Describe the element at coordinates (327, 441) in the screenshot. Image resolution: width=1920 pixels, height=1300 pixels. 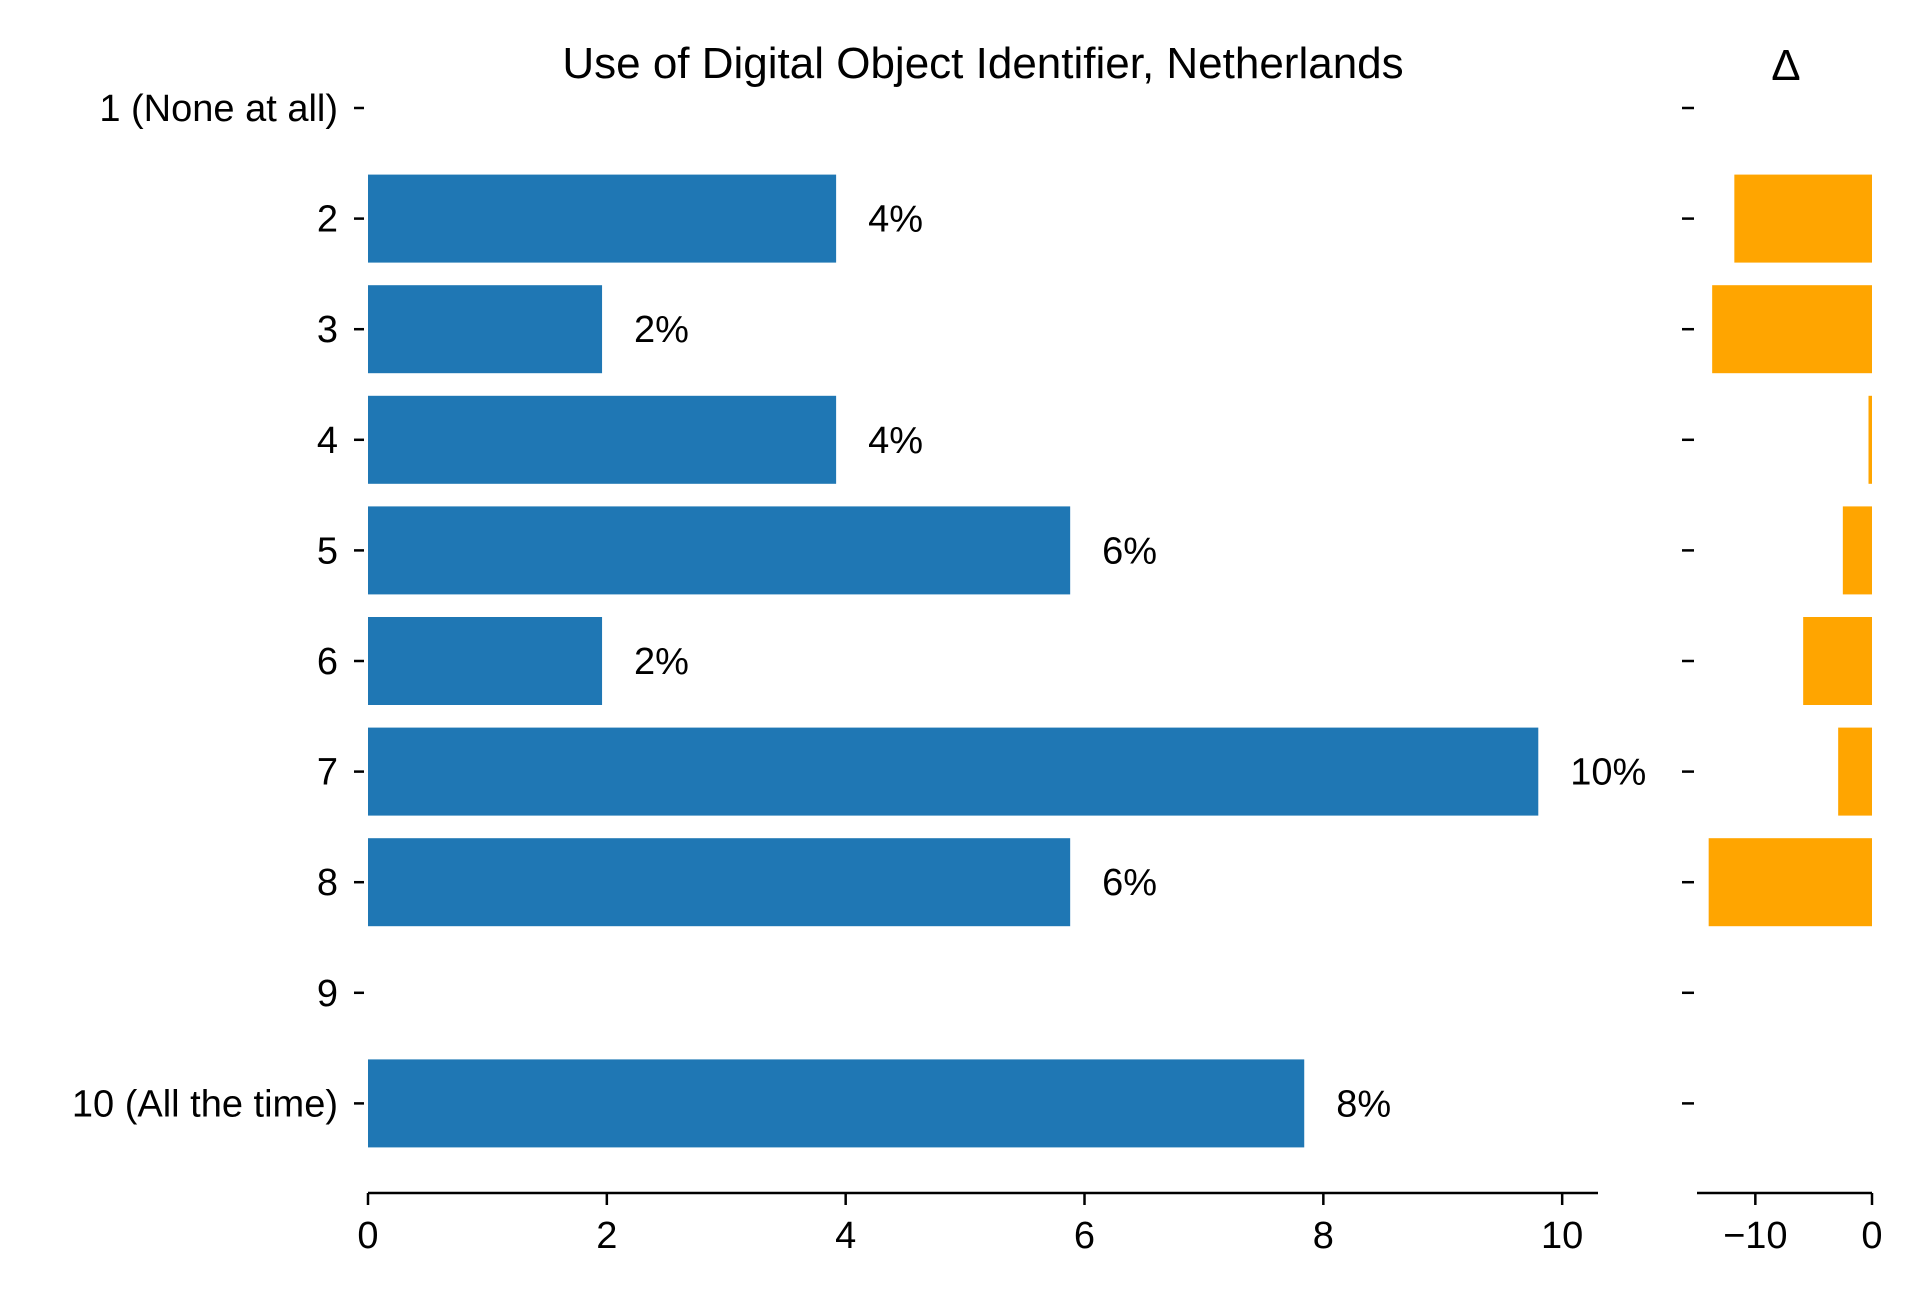
I see `main-y-tick-label: 4` at that location.